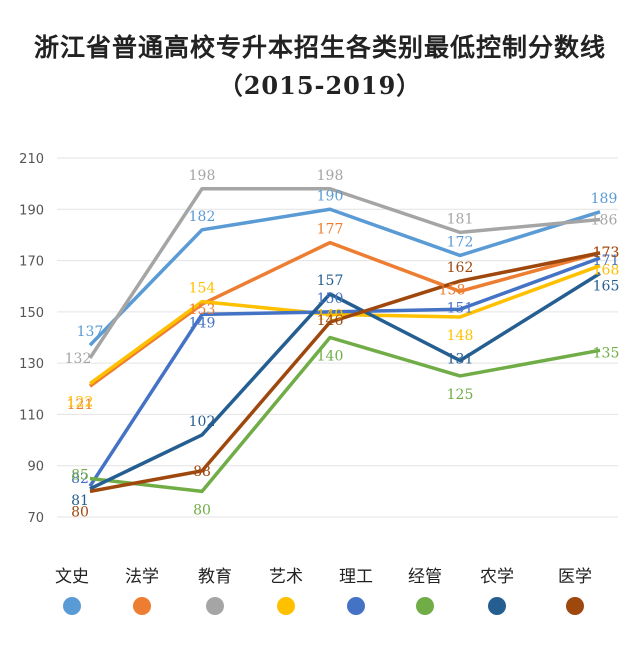  I want to click on data-label: 173, so click(606, 253).